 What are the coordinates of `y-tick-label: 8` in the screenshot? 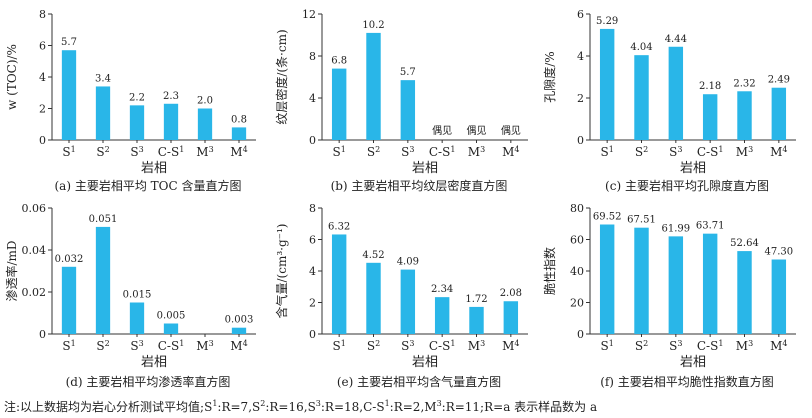 It's located at (42, 14).